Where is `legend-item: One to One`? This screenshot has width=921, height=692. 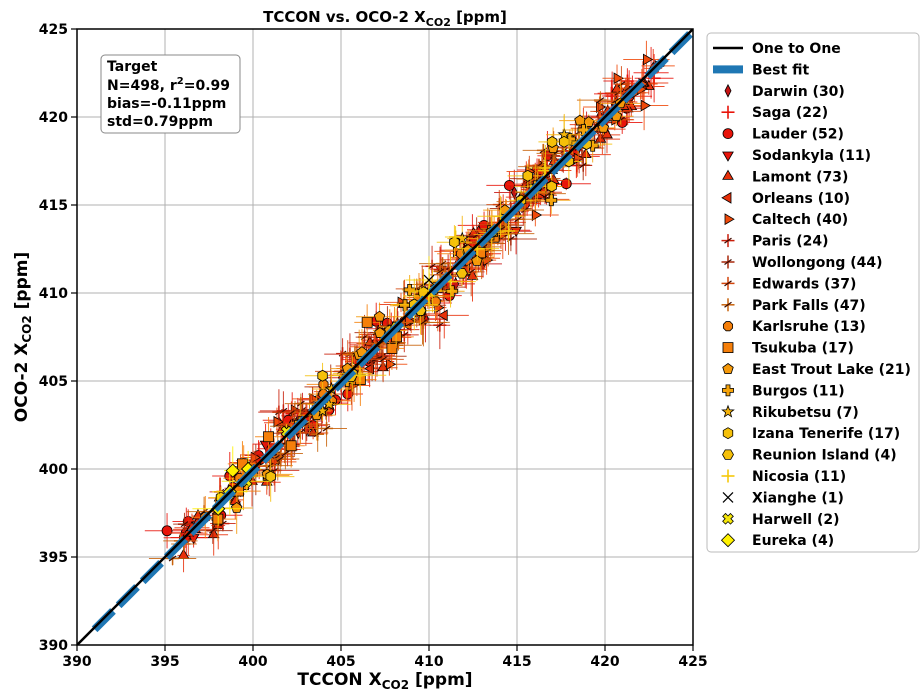
legend-item: One to One is located at coordinates (777, 49).